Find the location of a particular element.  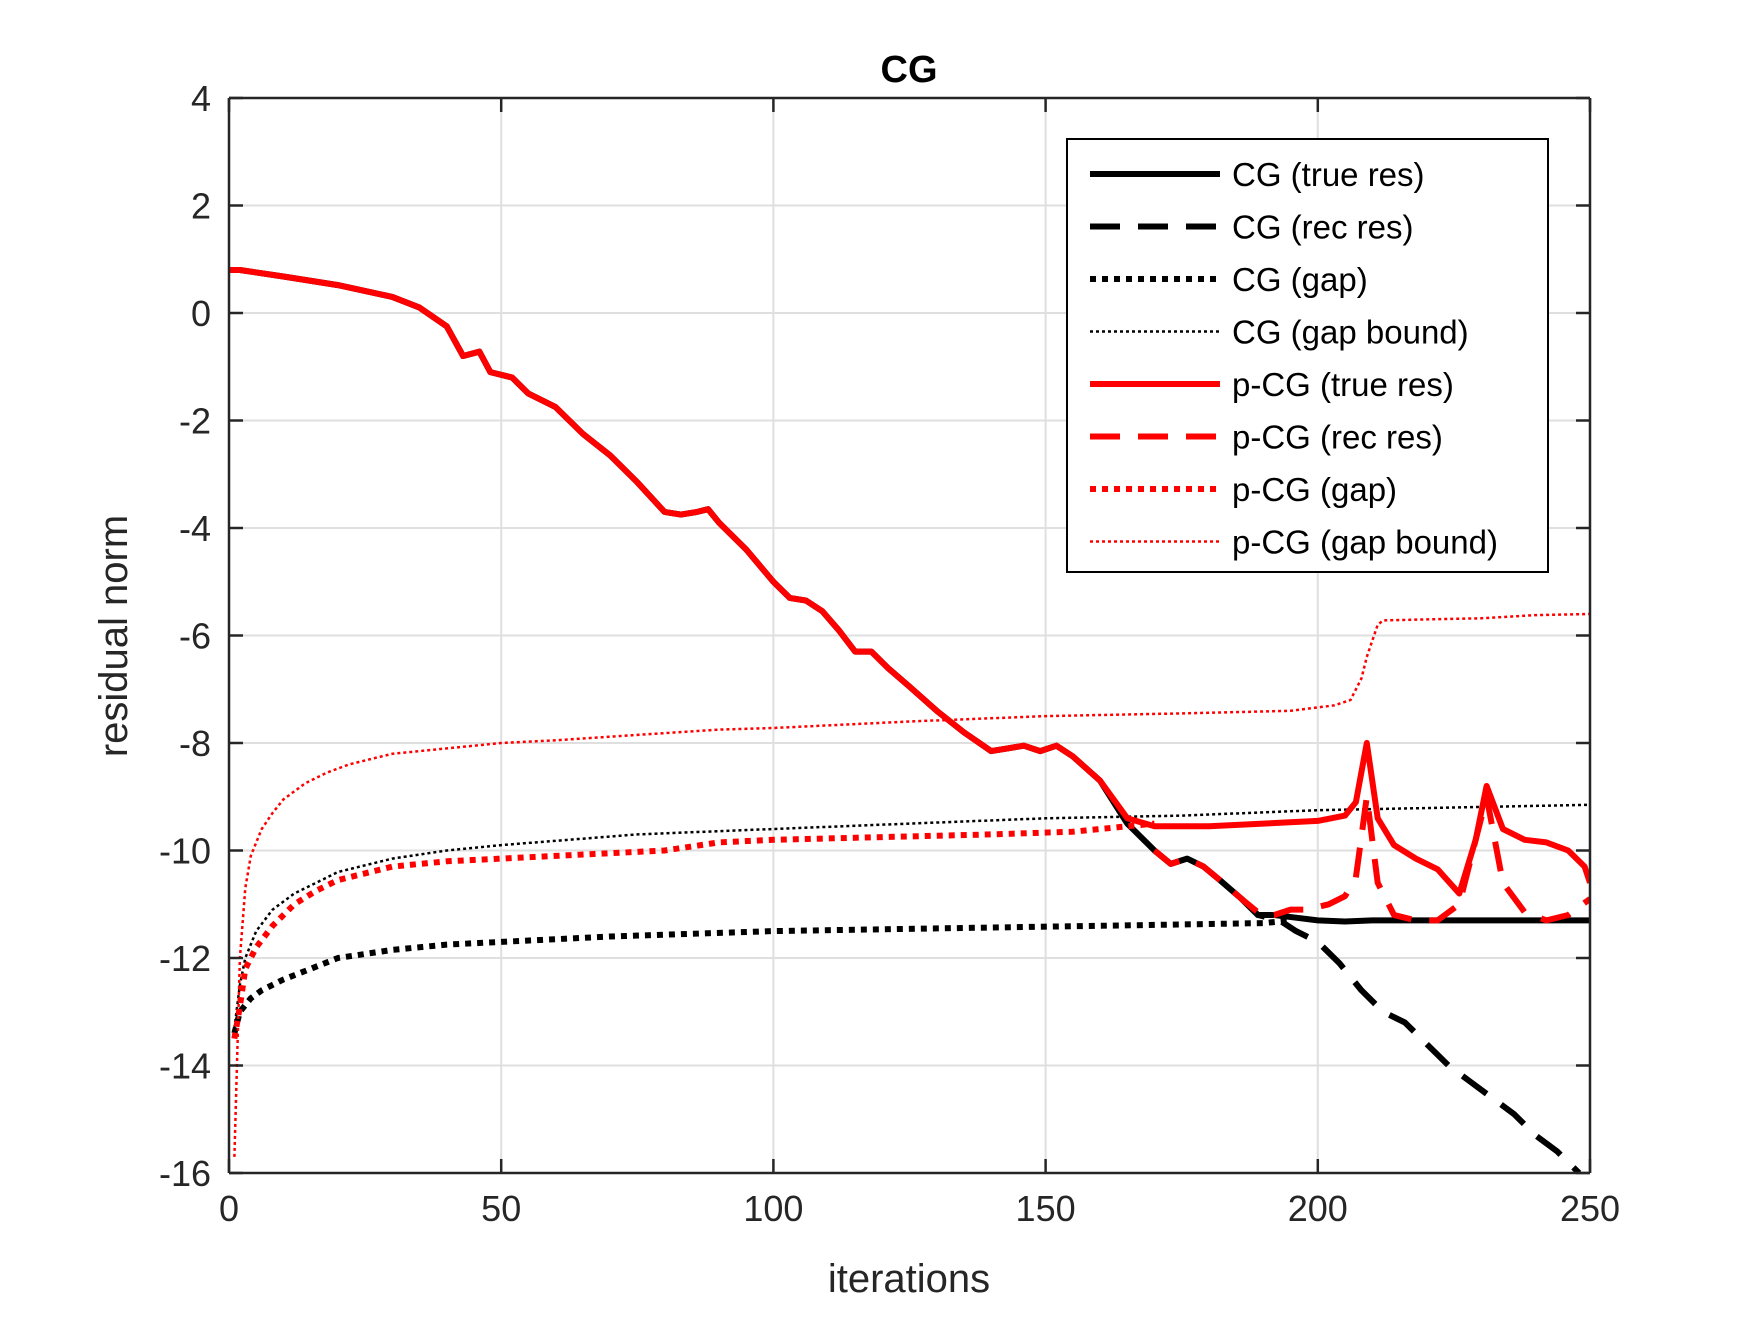

y-tick-label: -12 is located at coordinates (185, 958).